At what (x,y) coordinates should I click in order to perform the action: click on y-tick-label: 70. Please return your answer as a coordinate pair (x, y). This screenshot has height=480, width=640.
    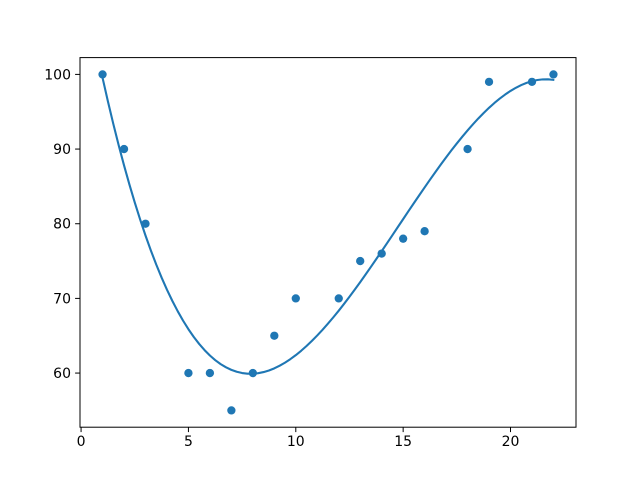
    Looking at the image, I should click on (62, 299).